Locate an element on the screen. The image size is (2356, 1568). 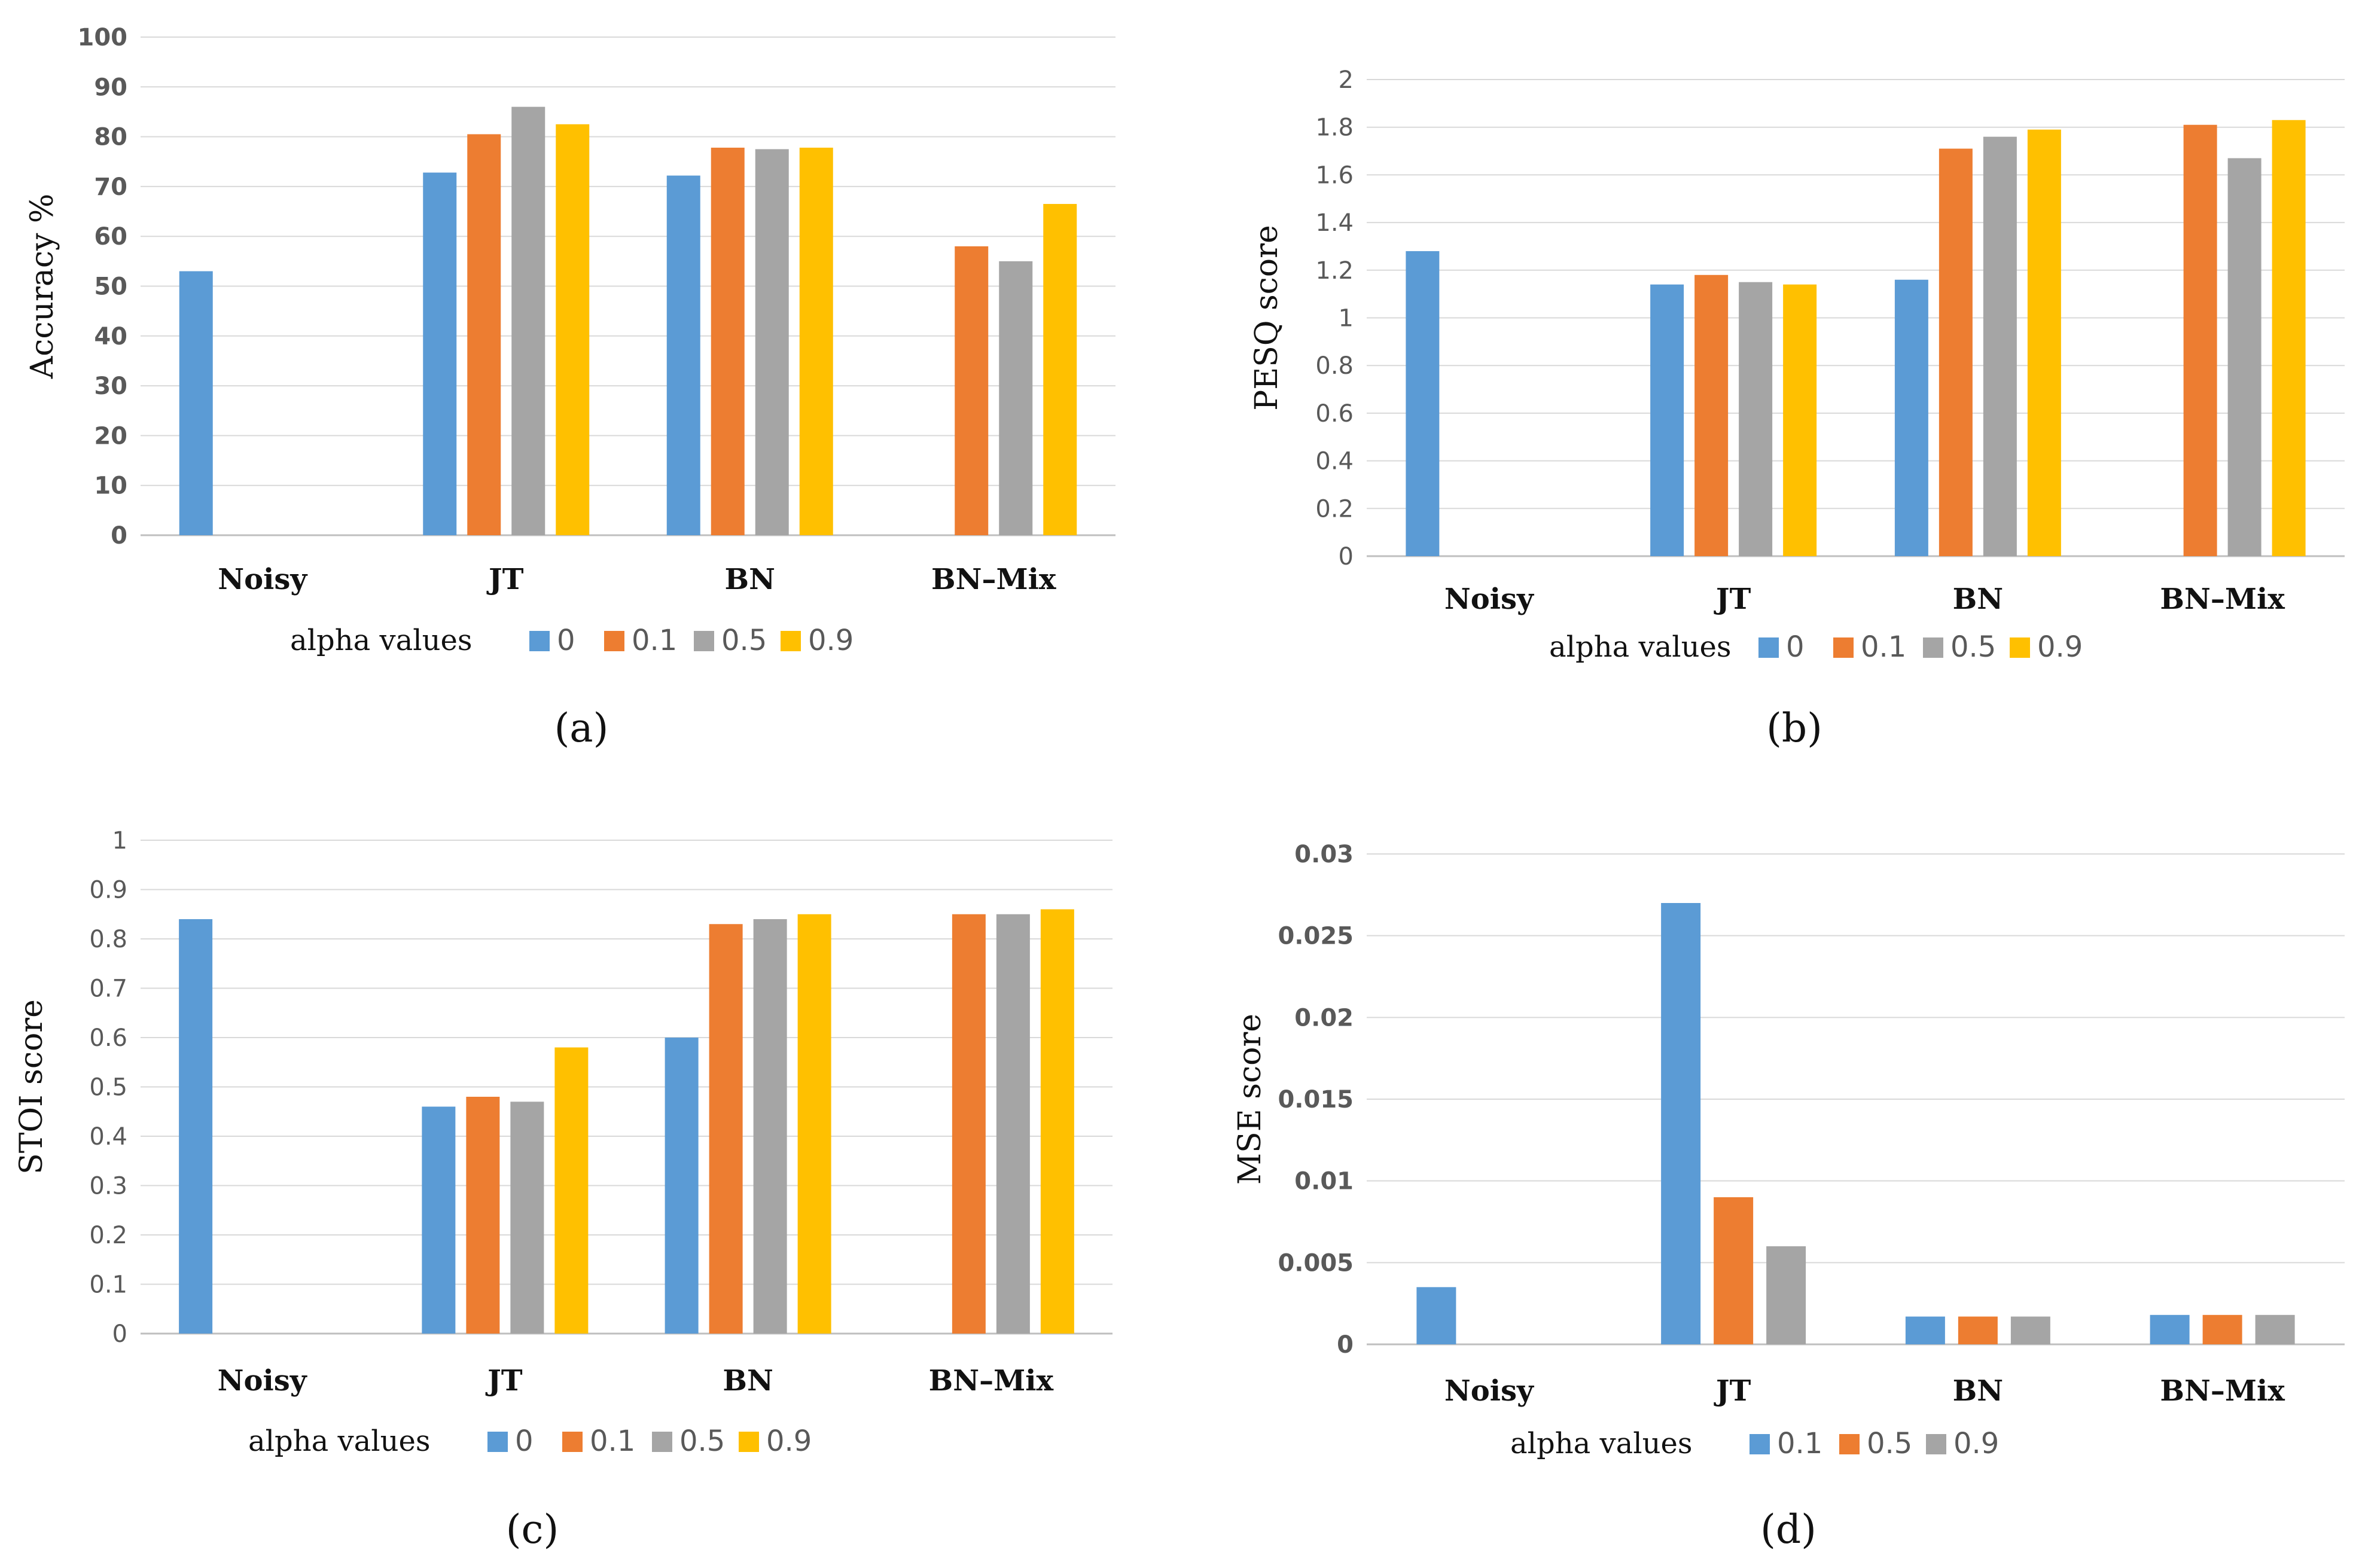
y-tick-label: 50 is located at coordinates (110, 287).